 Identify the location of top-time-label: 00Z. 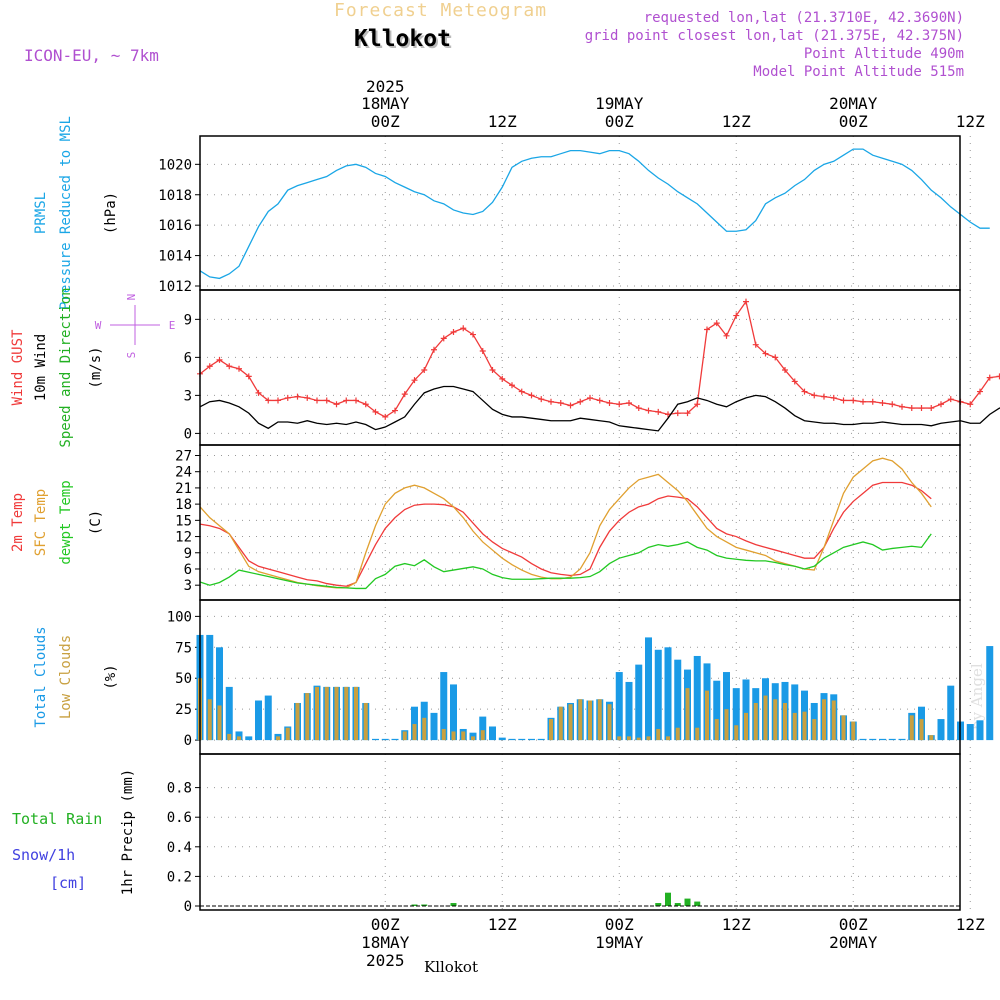
(385, 121).